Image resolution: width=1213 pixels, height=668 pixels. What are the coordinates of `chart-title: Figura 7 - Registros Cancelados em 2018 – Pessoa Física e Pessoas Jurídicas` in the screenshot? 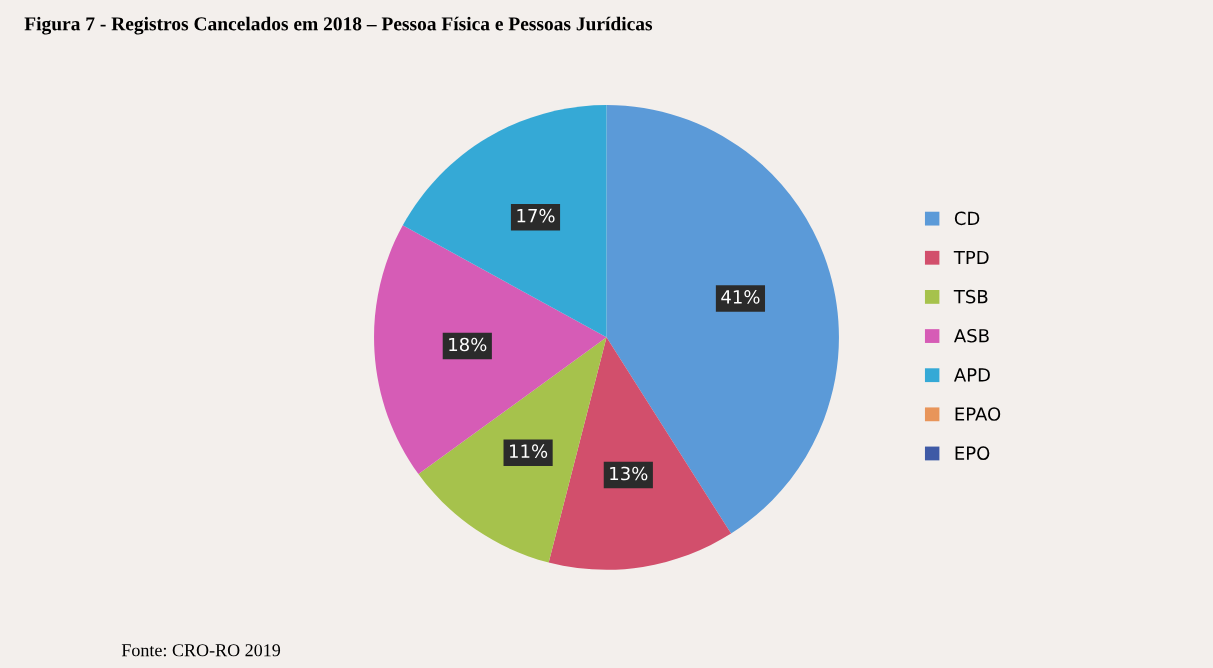 It's located at (338, 25).